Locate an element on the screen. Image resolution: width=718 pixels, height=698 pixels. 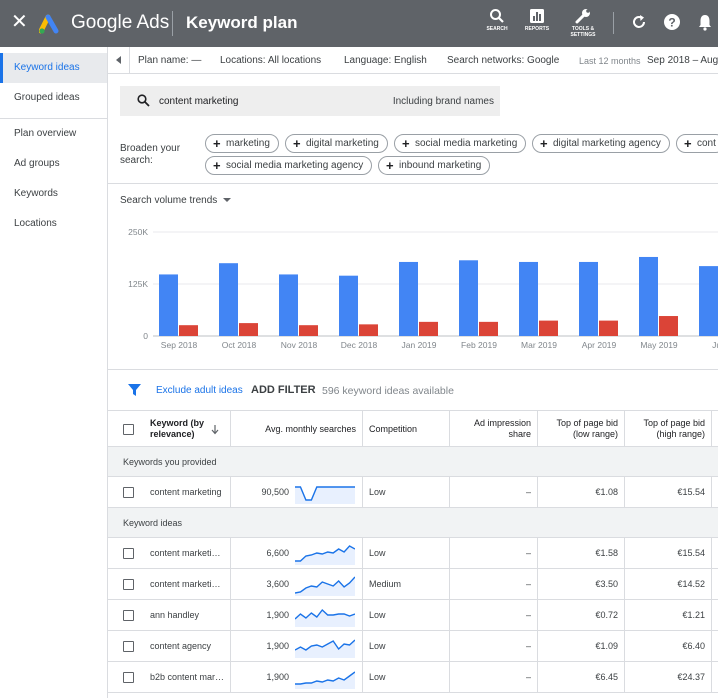
broaden-chip: + social media marketing is located at coordinates (460, 143).